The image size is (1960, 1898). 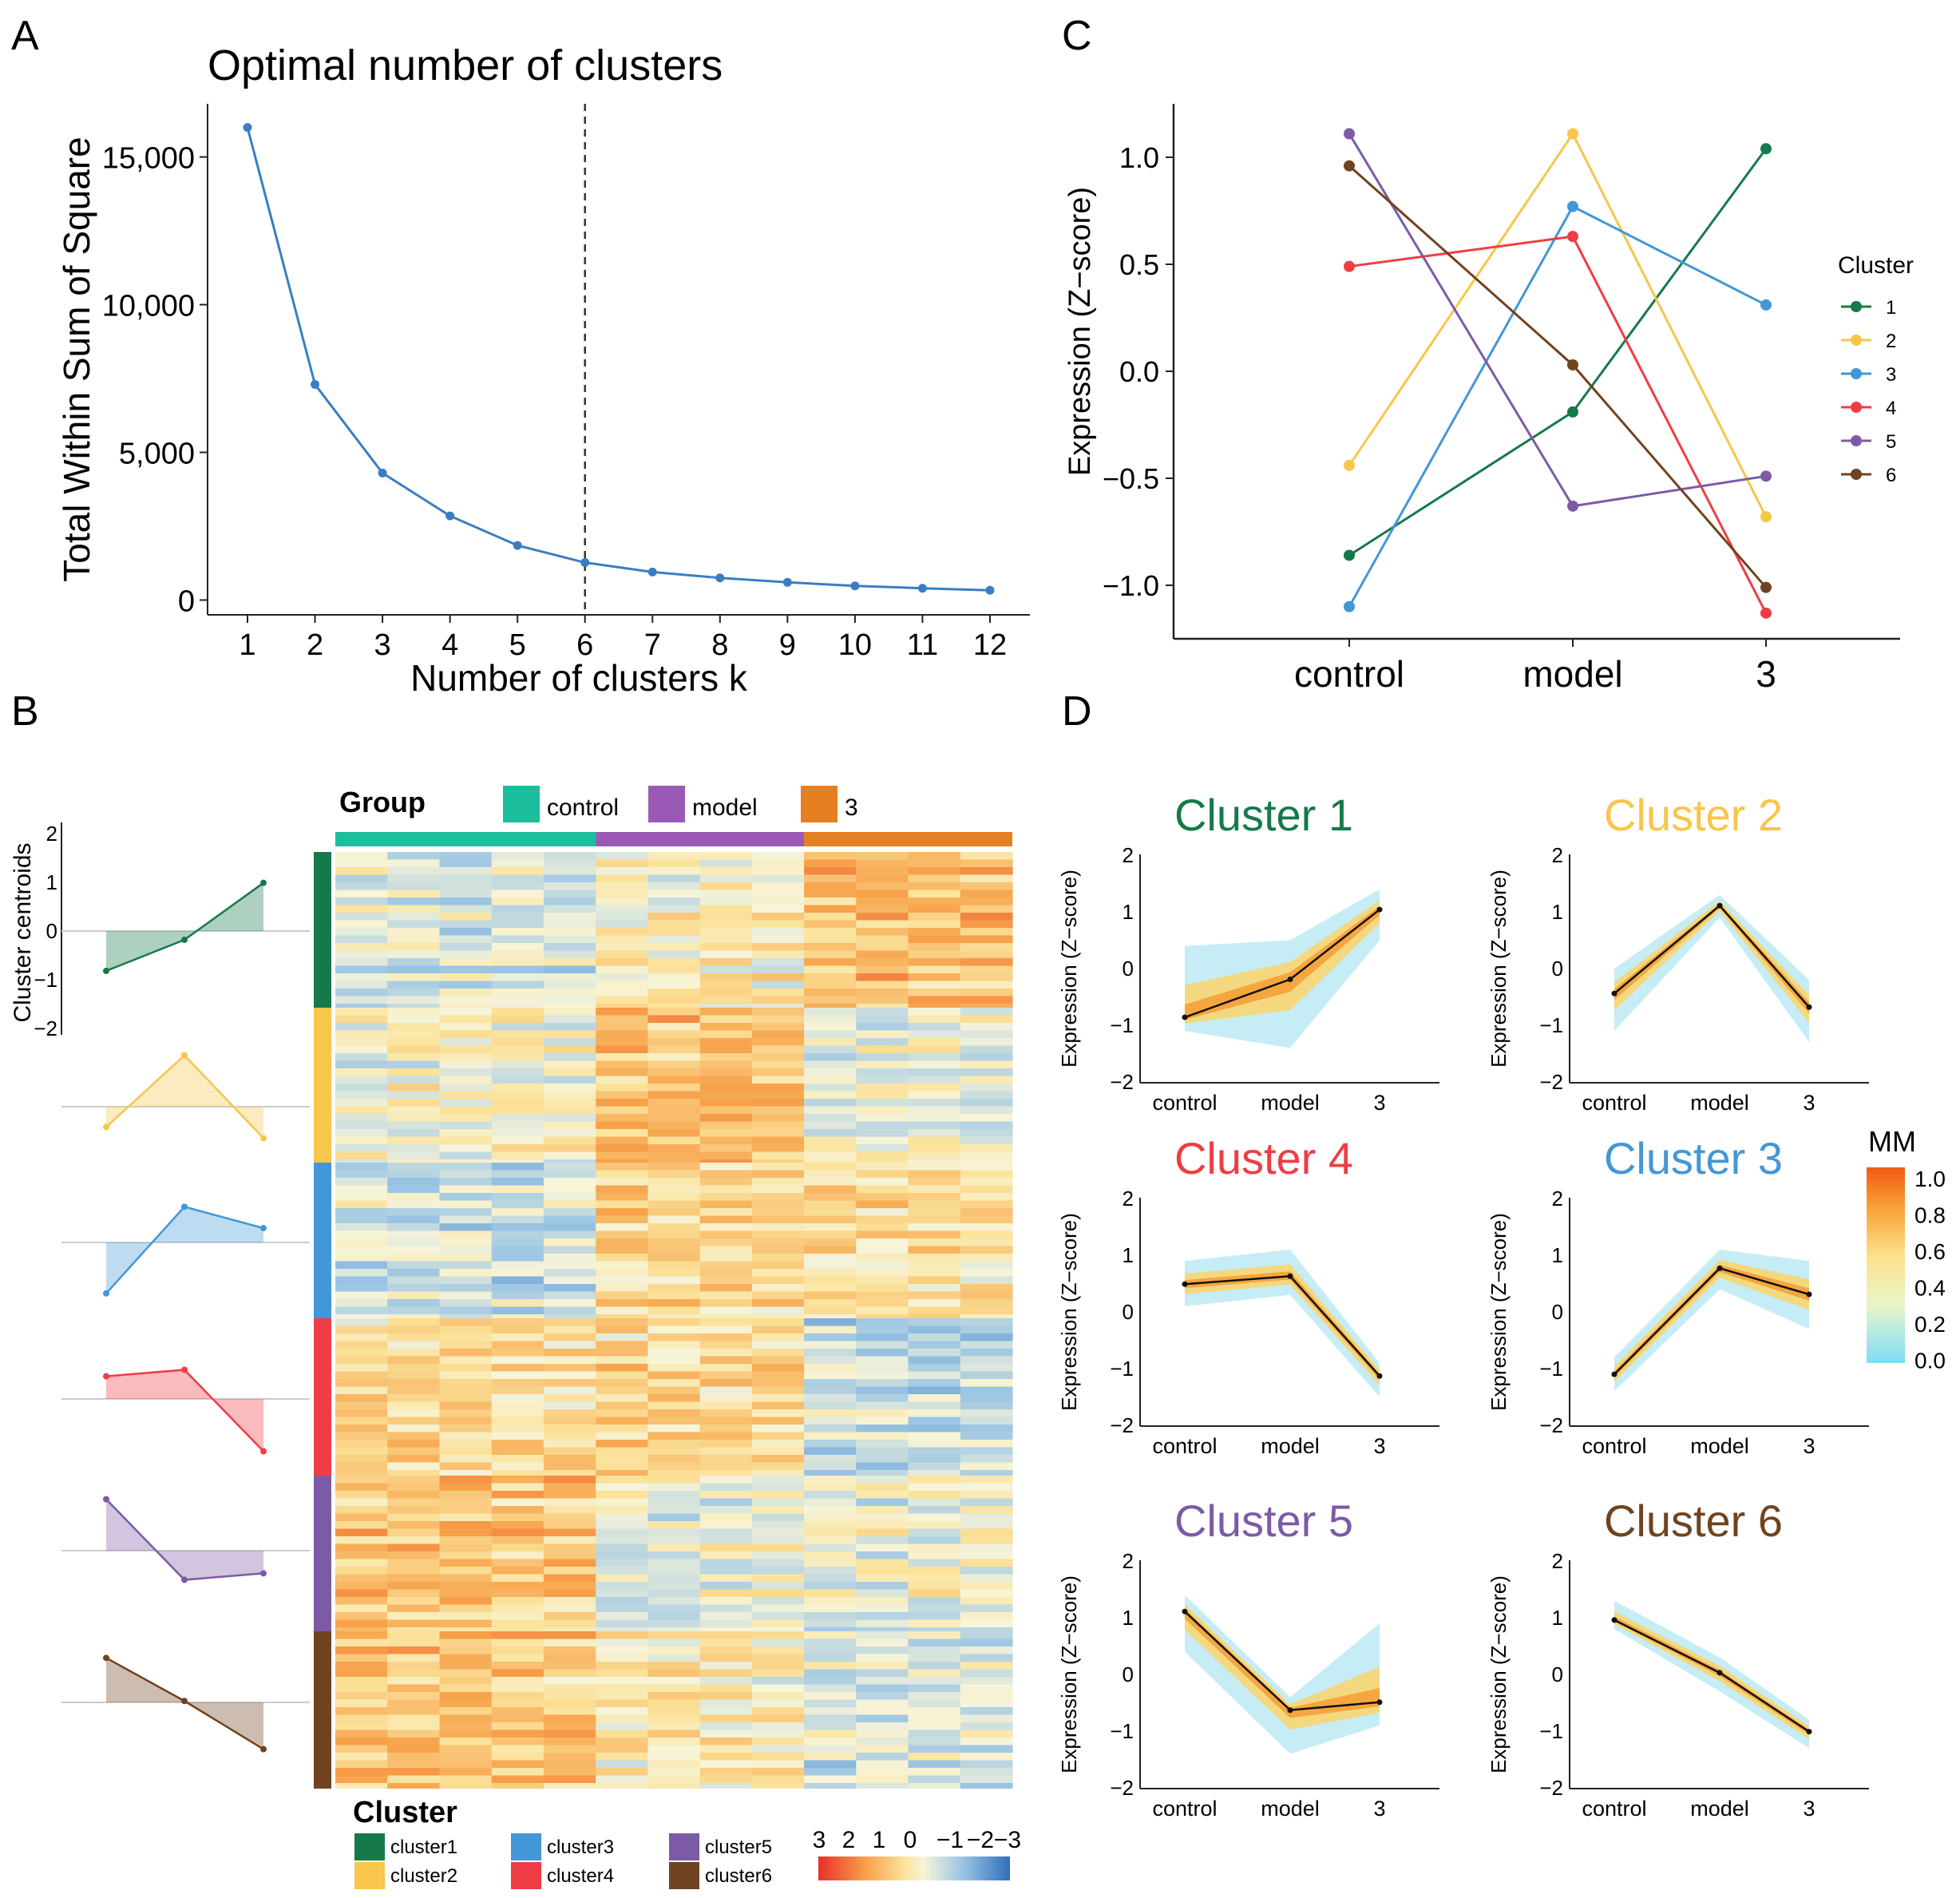 What do you see at coordinates (1264, 1521) in the screenshot?
I see `cluster-panel-title: Cluster 5` at bounding box center [1264, 1521].